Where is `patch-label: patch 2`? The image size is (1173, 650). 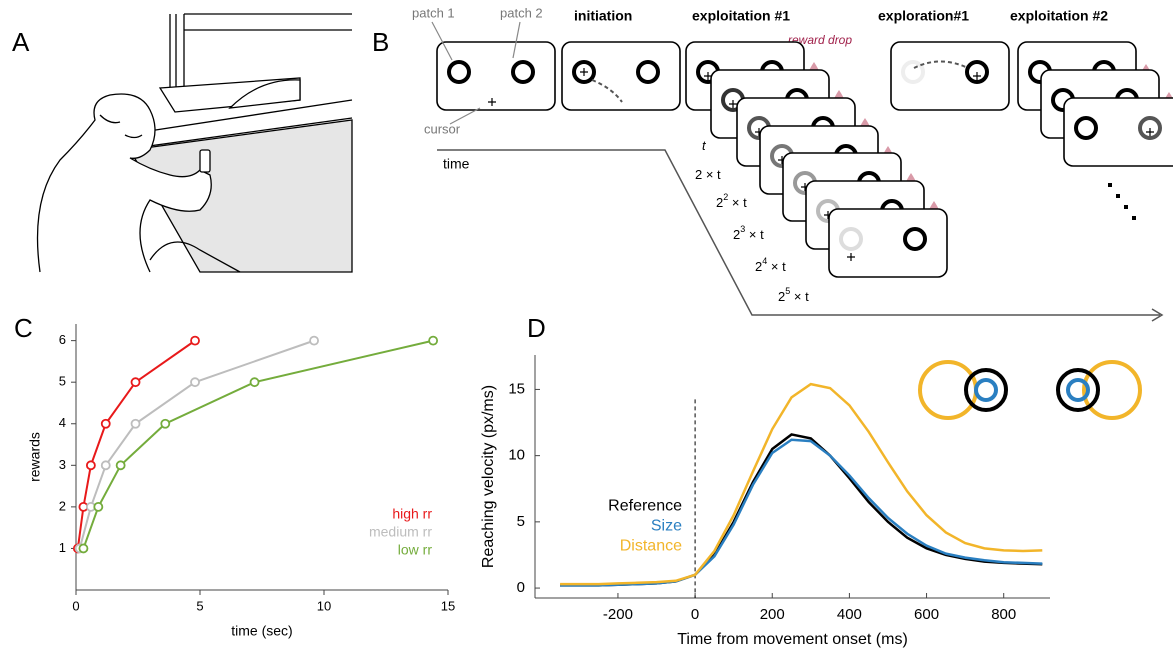
patch-label: patch 2 is located at coordinates (521, 12).